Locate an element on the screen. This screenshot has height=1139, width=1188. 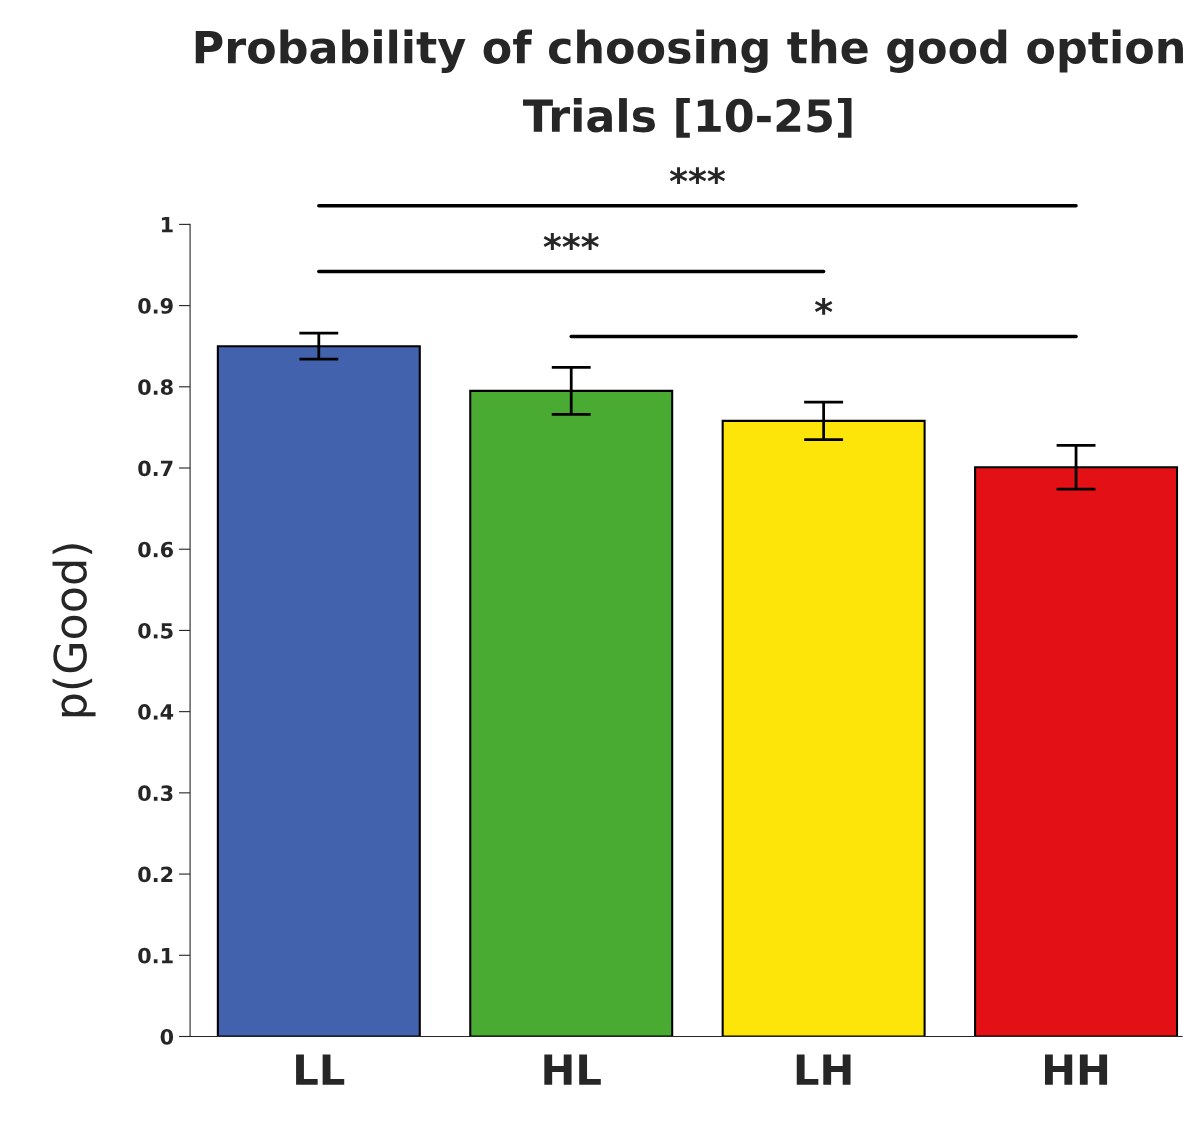
y-tick-label: 0.8 is located at coordinates (155, 387).